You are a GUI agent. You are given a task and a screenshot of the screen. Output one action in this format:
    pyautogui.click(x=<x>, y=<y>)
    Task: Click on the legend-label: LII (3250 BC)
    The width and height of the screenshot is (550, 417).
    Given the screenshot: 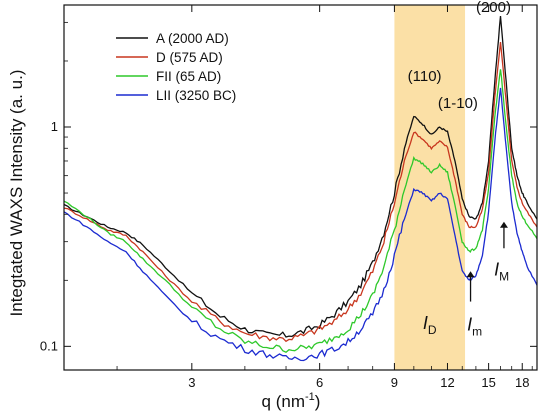 What is the action you would take?
    pyautogui.click(x=196, y=95)
    